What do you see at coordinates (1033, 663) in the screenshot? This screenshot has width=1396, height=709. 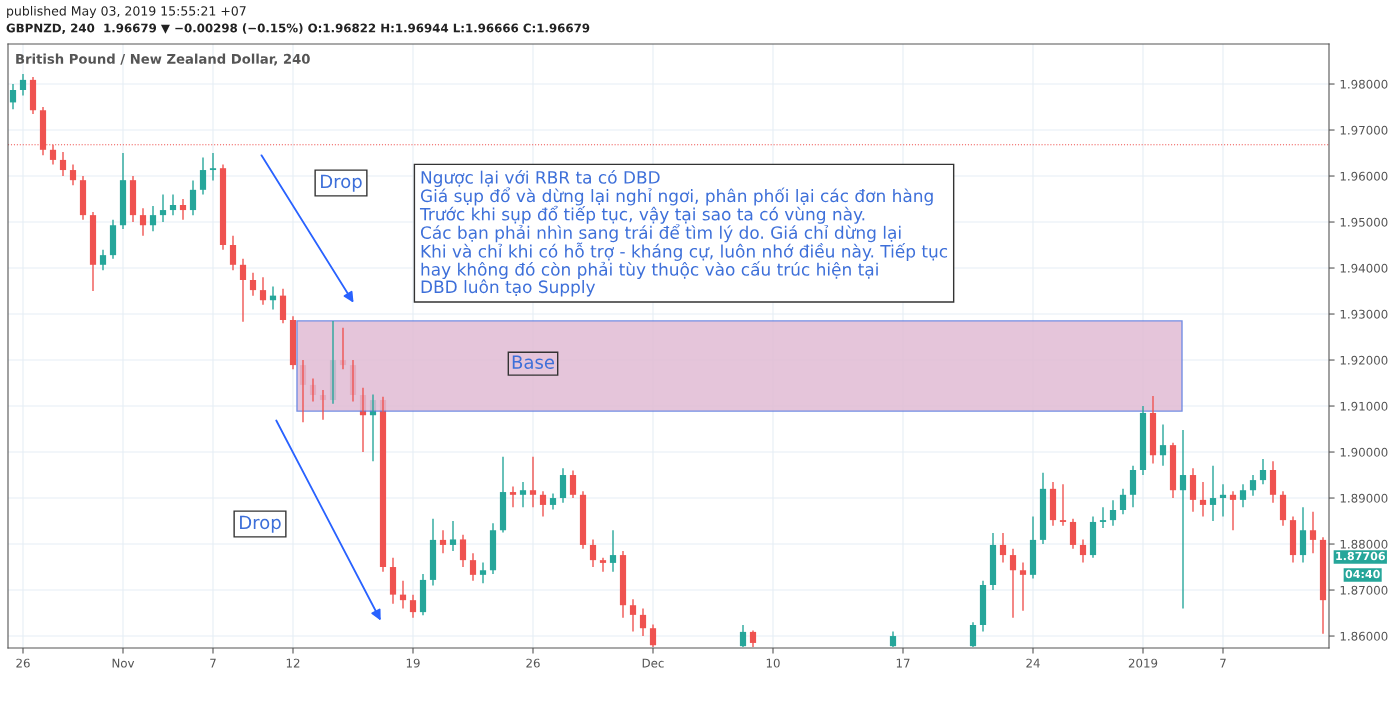 I see `x-tick-label: 24` at bounding box center [1033, 663].